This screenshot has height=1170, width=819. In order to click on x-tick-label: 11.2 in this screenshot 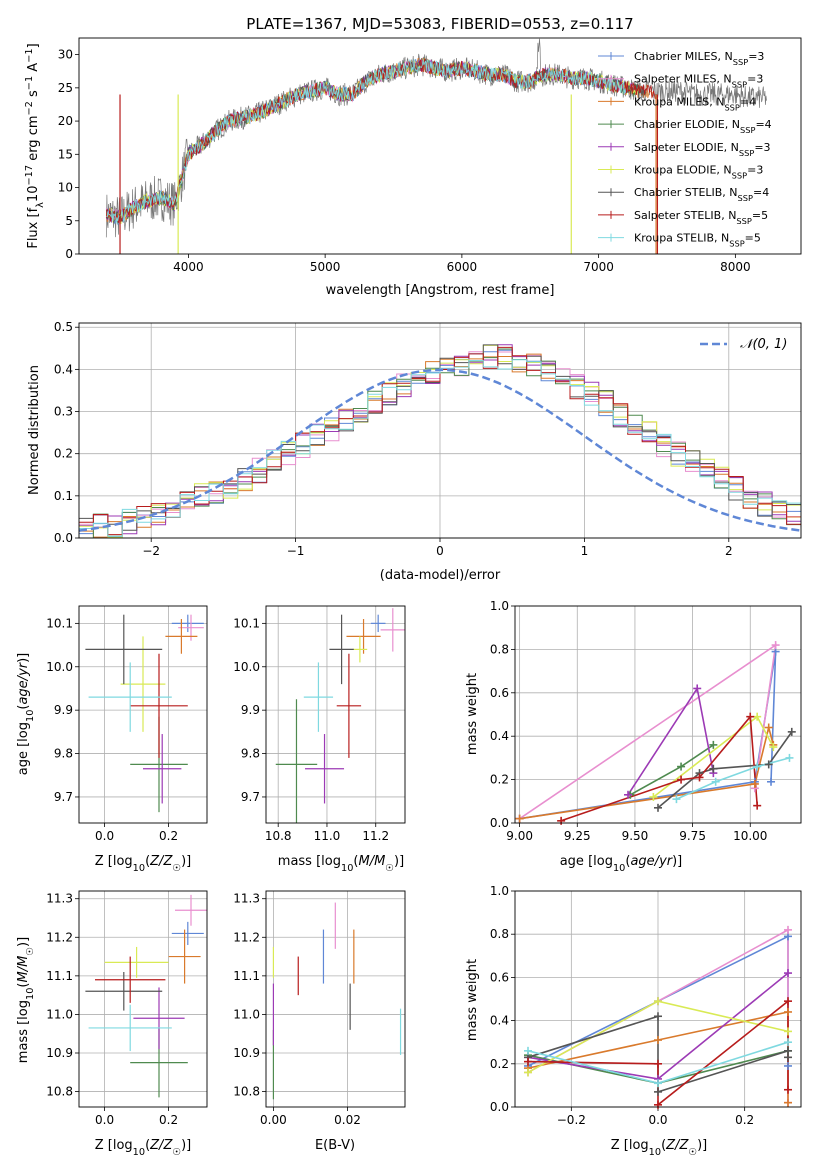, I will do `click(375, 836)`.